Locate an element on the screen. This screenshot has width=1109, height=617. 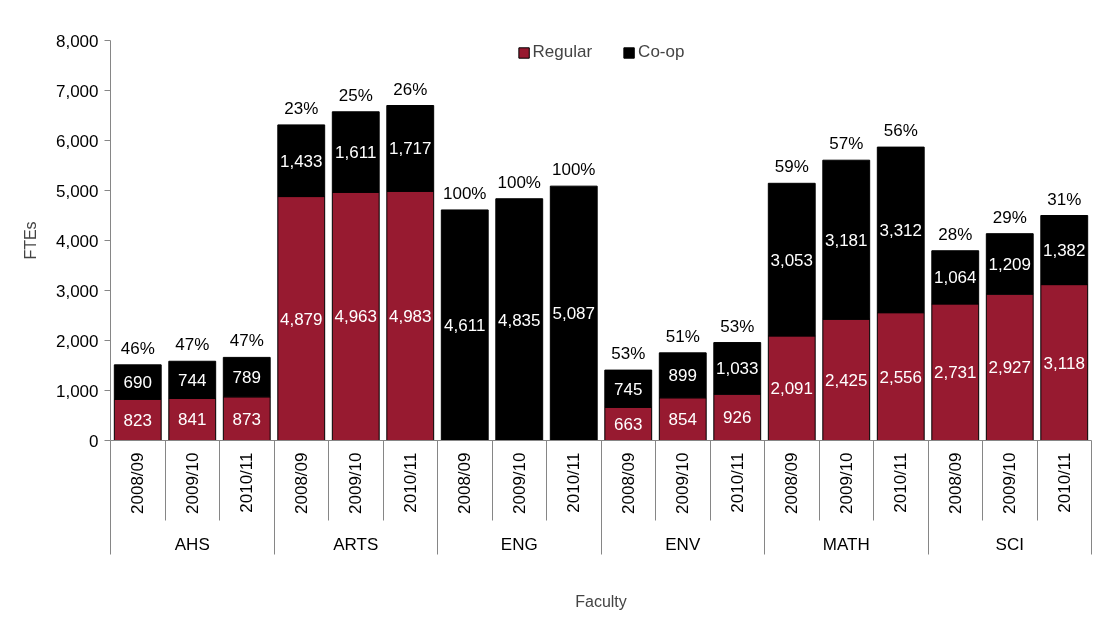
annotation: 46% is located at coordinates (137, 348).